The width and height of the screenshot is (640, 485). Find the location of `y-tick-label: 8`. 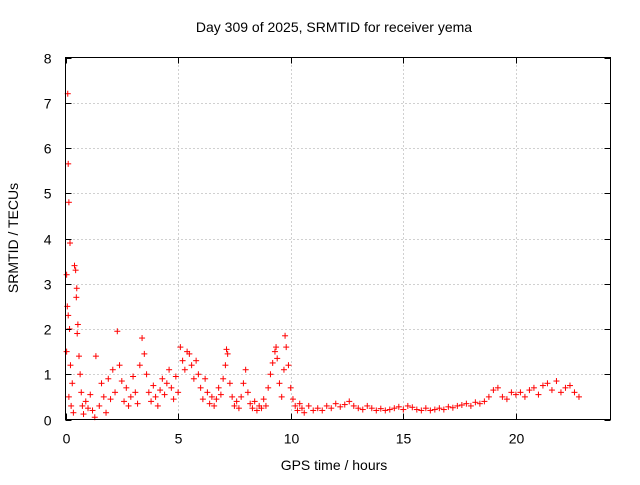

y-tick-label: 8 is located at coordinates (48, 59).